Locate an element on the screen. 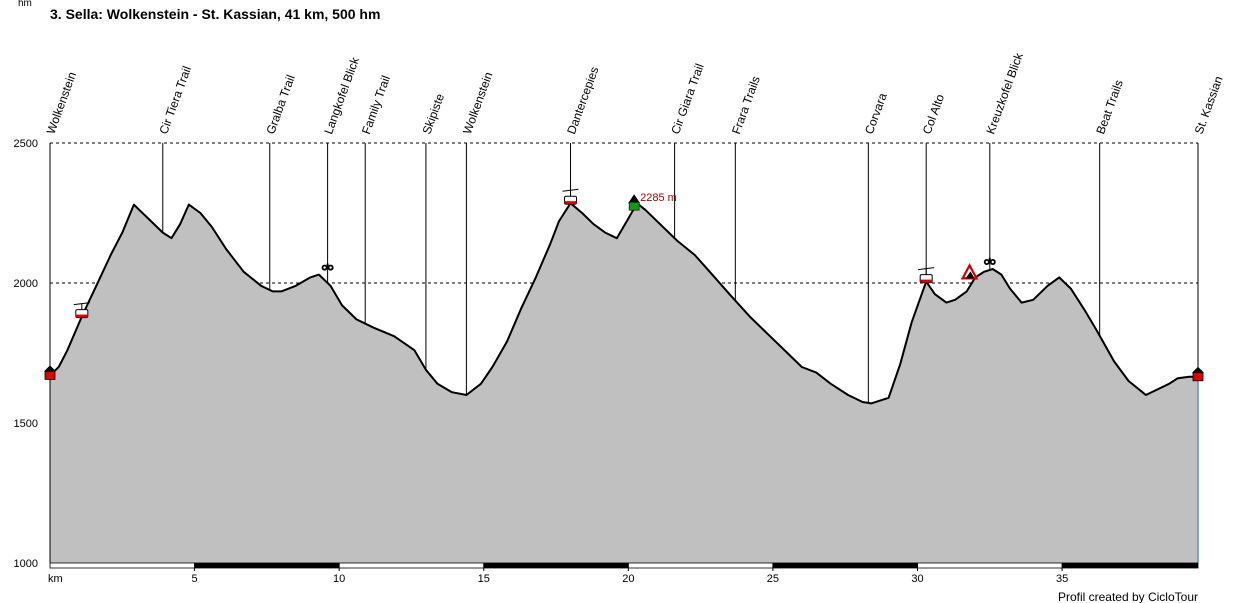  summit-peak is located at coordinates (634, 199).